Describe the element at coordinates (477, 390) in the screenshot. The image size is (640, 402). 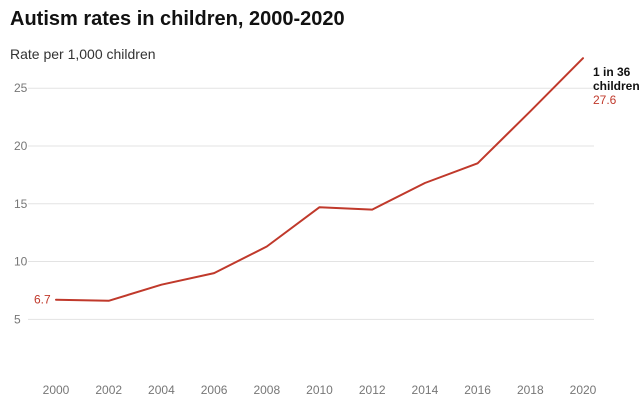
I see `x-tick-label: 2016` at that location.